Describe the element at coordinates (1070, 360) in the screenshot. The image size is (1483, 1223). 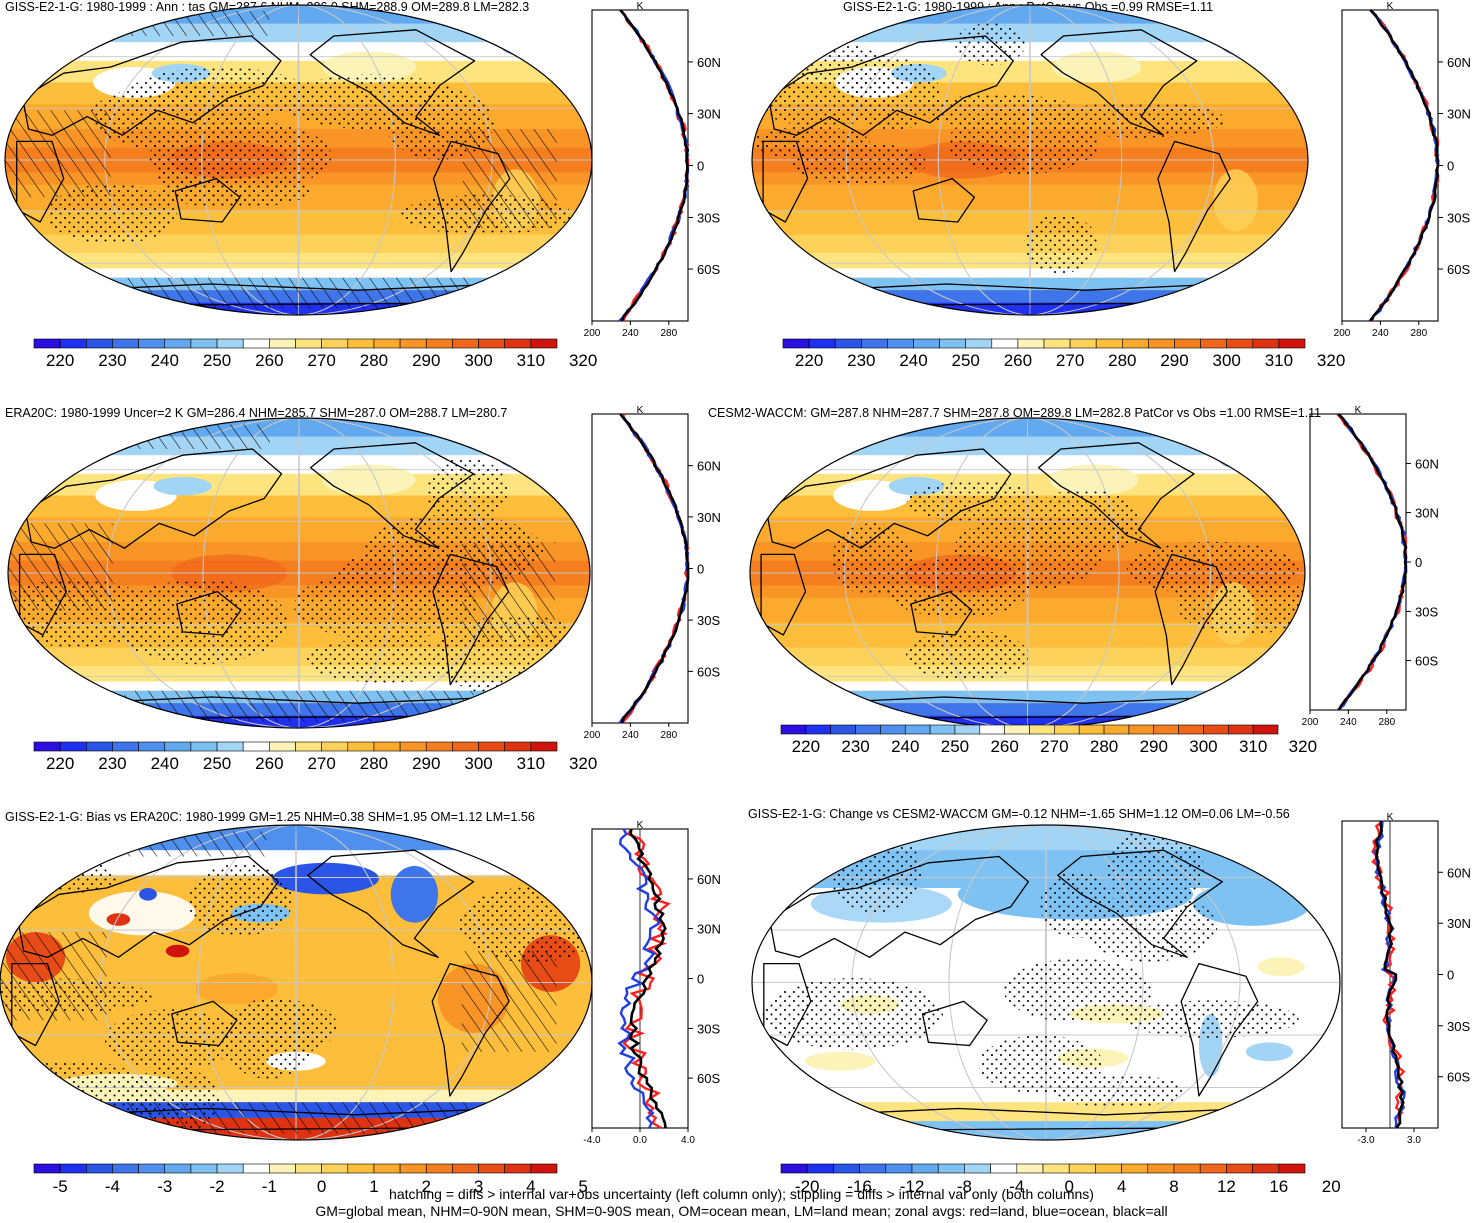
I see `colorbar-tick-label: 270` at that location.